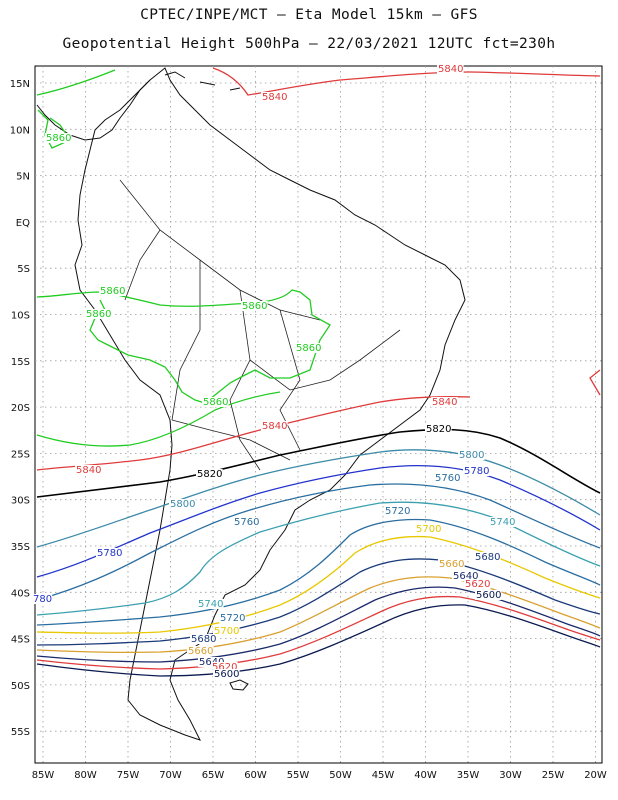 Image resolution: width=618 pixels, height=800 pixels. I want to click on label-5800-a: 5800, so click(471, 455).